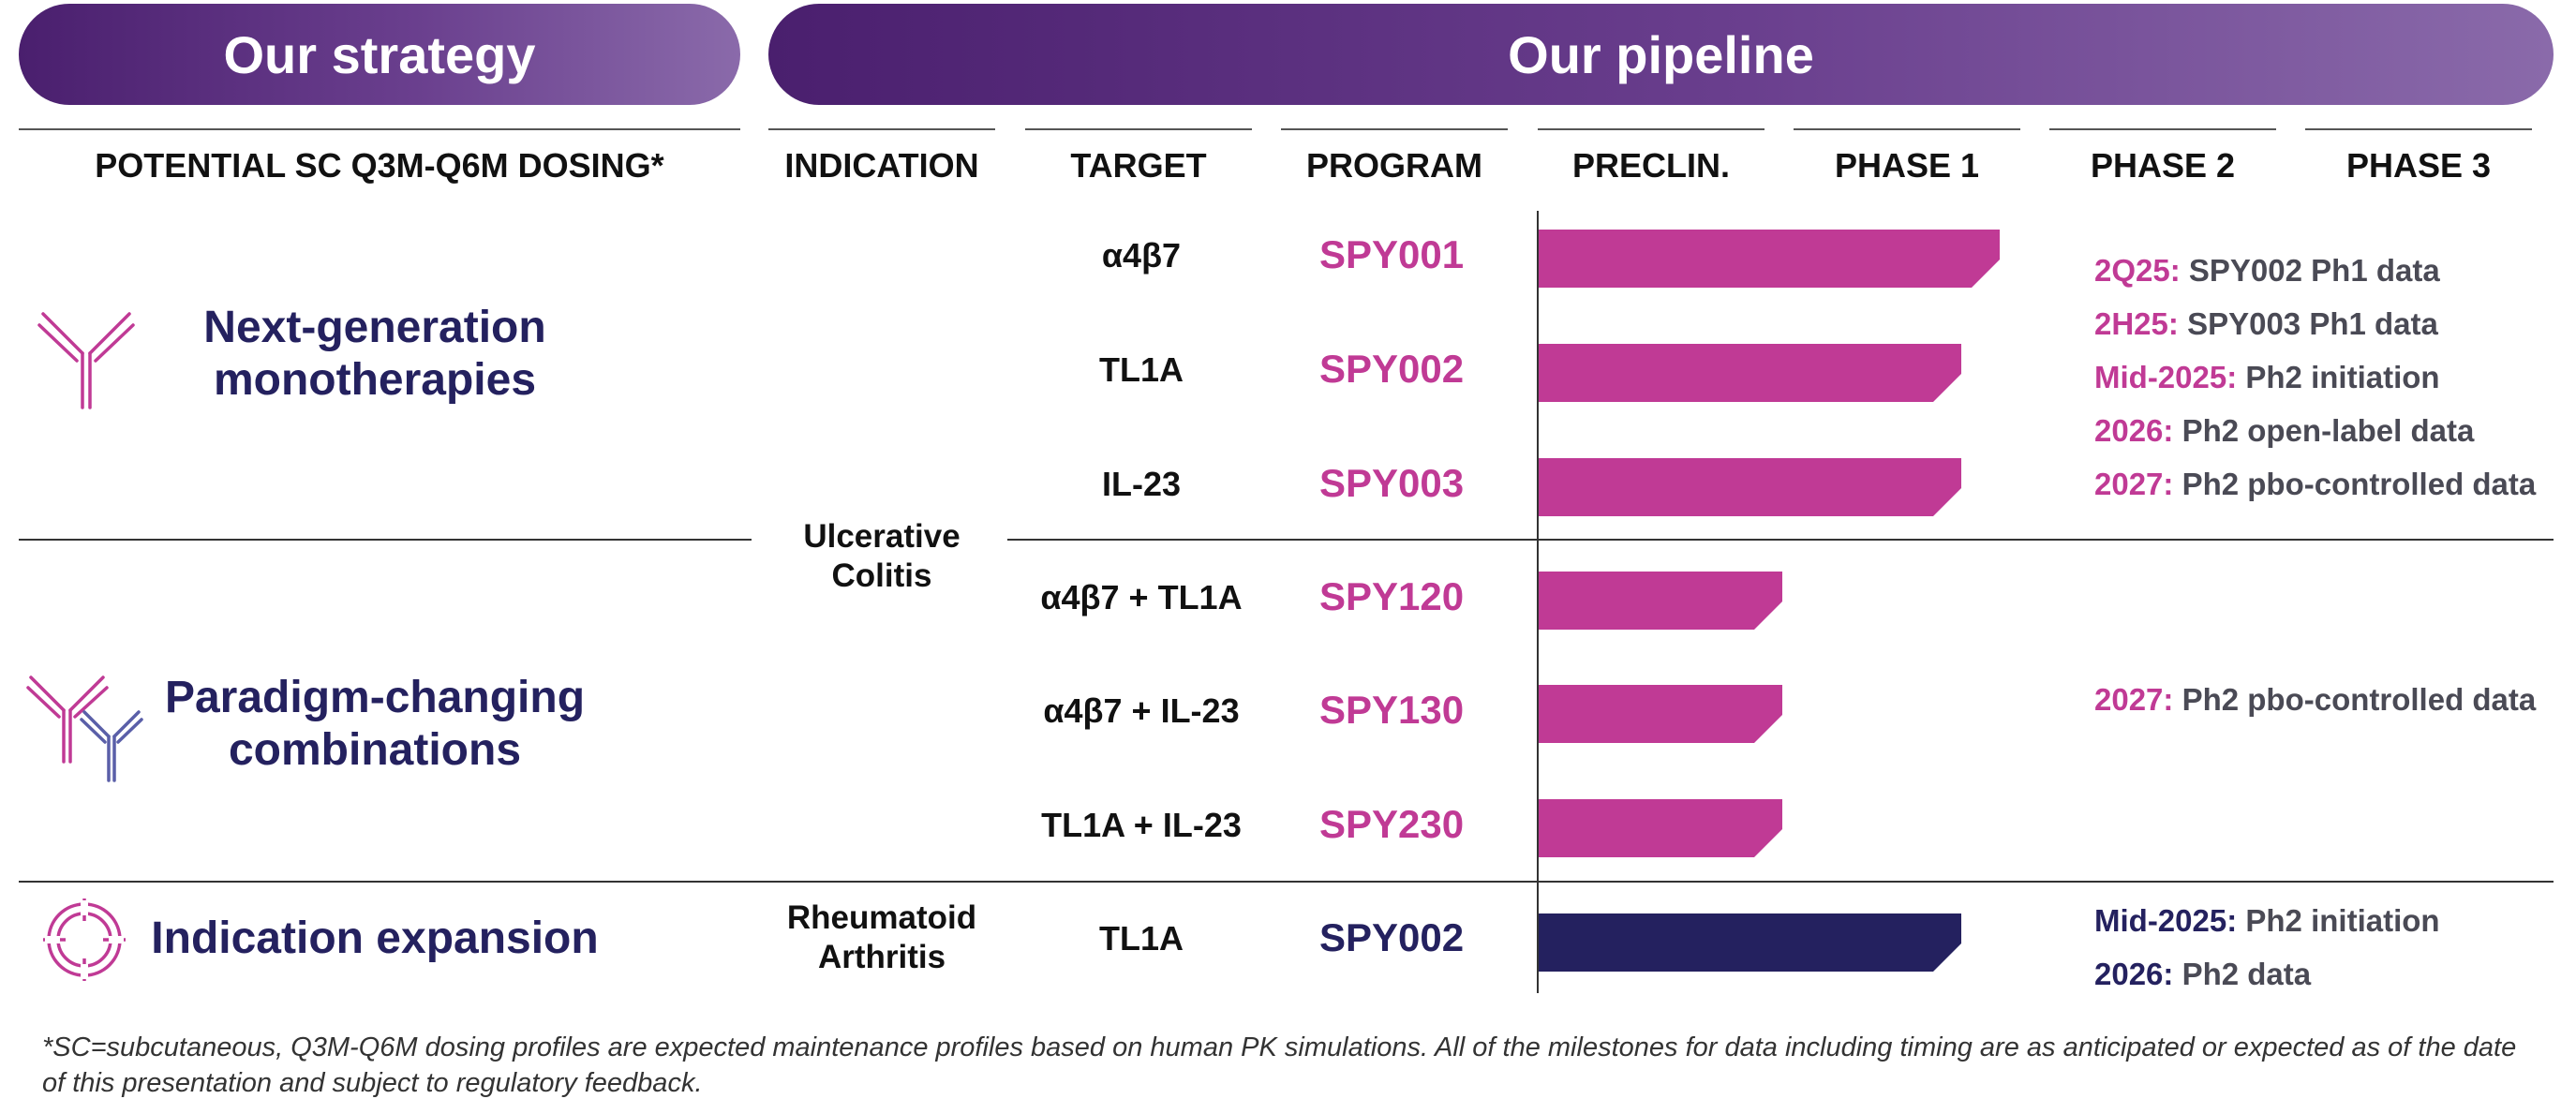 This screenshot has width=2576, height=1099. I want to click on header-phase3: PHASE 3, so click(2418, 165).